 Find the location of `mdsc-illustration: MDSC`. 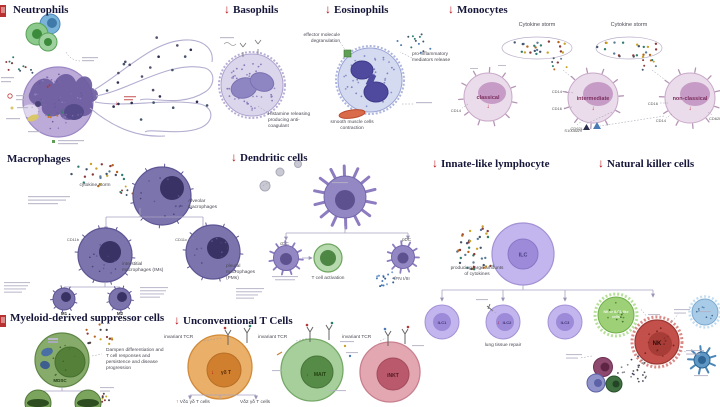

mdsc-illustration: MDSC is located at coordinates (57, 361).